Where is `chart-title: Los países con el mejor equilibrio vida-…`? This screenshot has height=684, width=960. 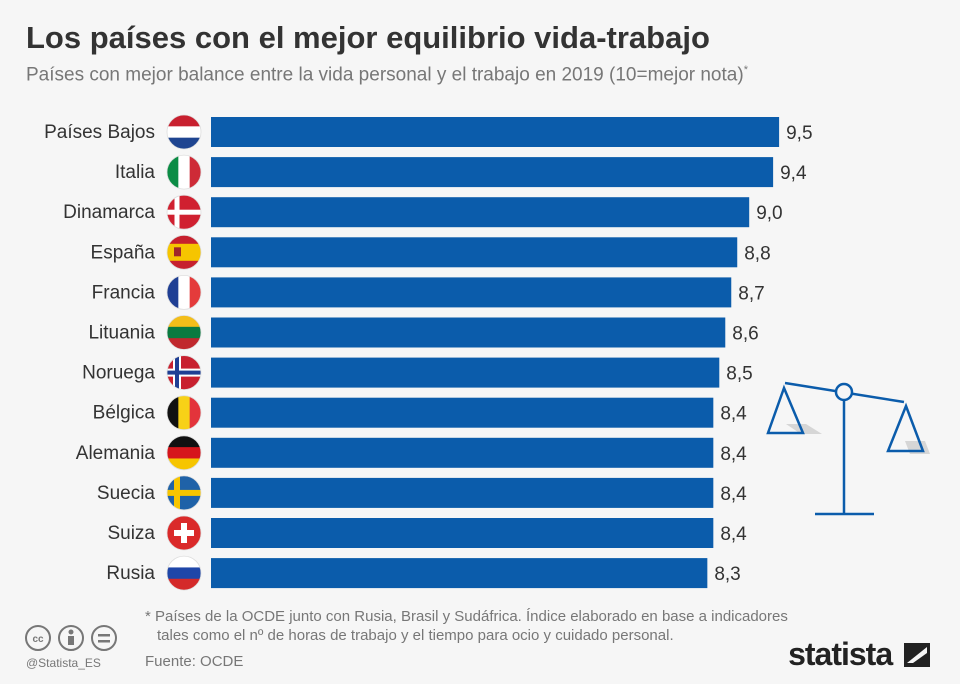
chart-title: Los países con el mejor equilibrio vida-… is located at coordinates (368, 37).